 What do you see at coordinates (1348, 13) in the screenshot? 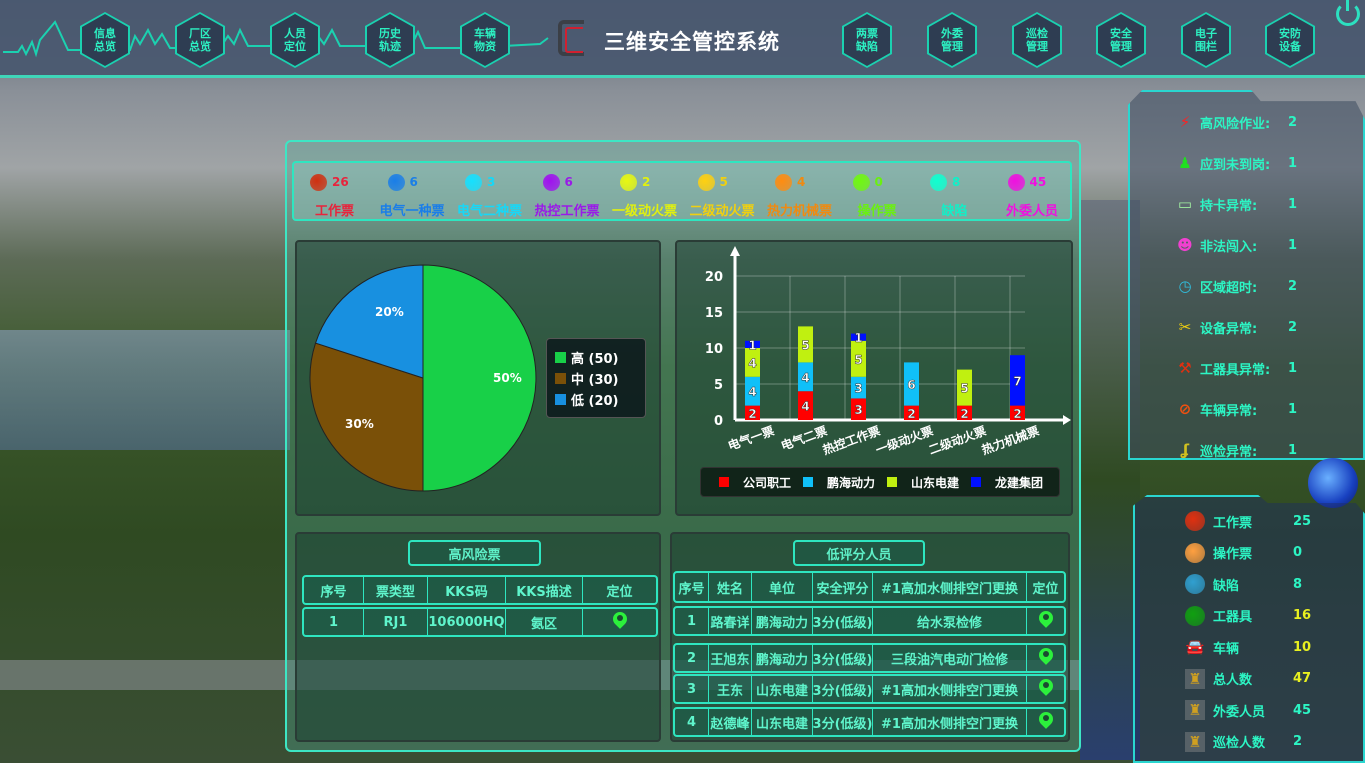
I see `power-icon` at bounding box center [1348, 13].